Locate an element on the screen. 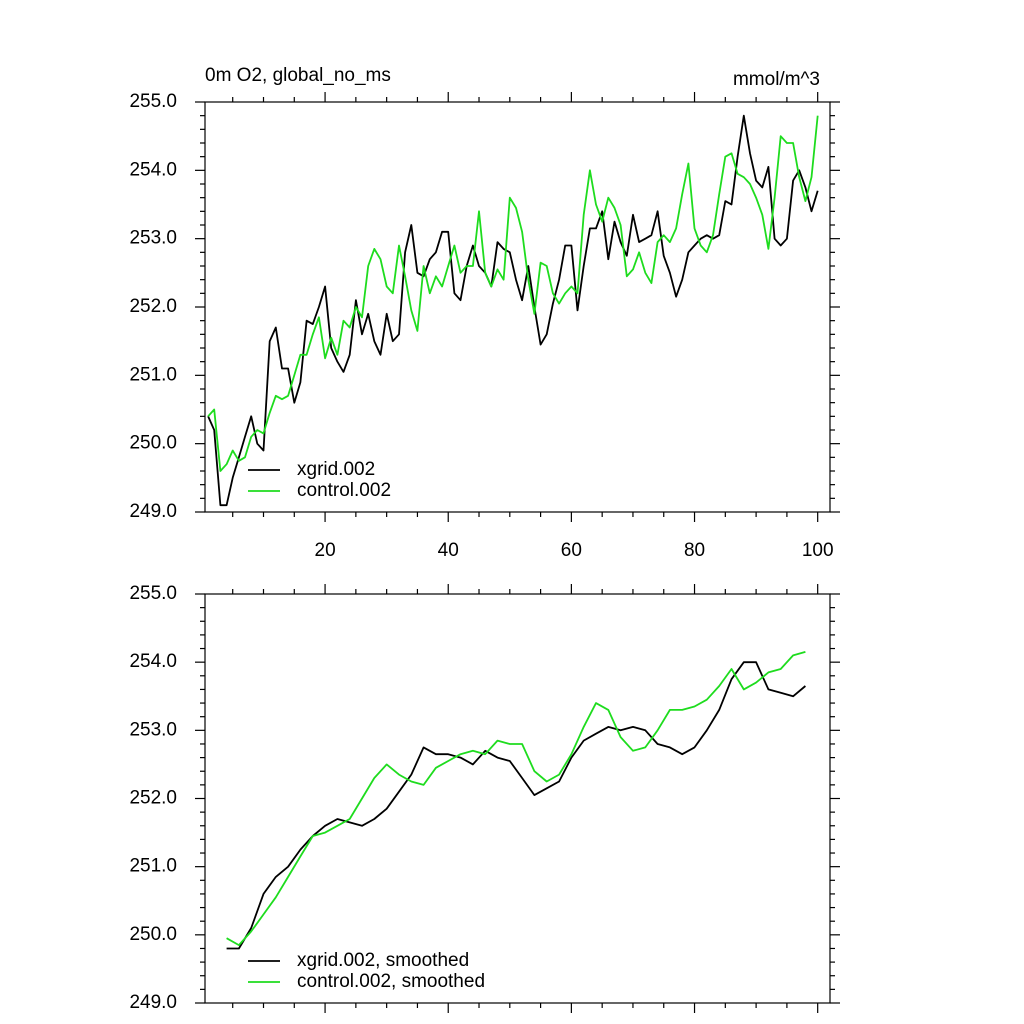 The height and width of the screenshot is (1024, 1024). legend-label: control.002 is located at coordinates (344, 490).